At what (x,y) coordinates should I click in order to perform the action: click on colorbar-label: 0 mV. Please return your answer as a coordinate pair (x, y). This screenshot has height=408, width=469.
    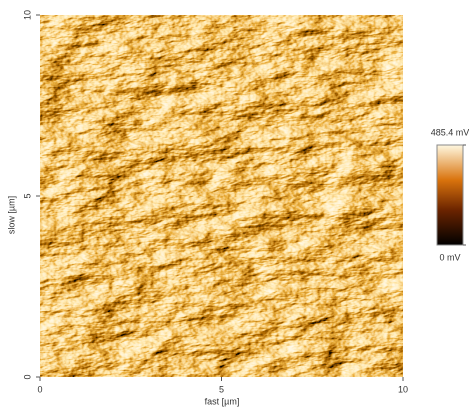
    Looking at the image, I should click on (449, 257).